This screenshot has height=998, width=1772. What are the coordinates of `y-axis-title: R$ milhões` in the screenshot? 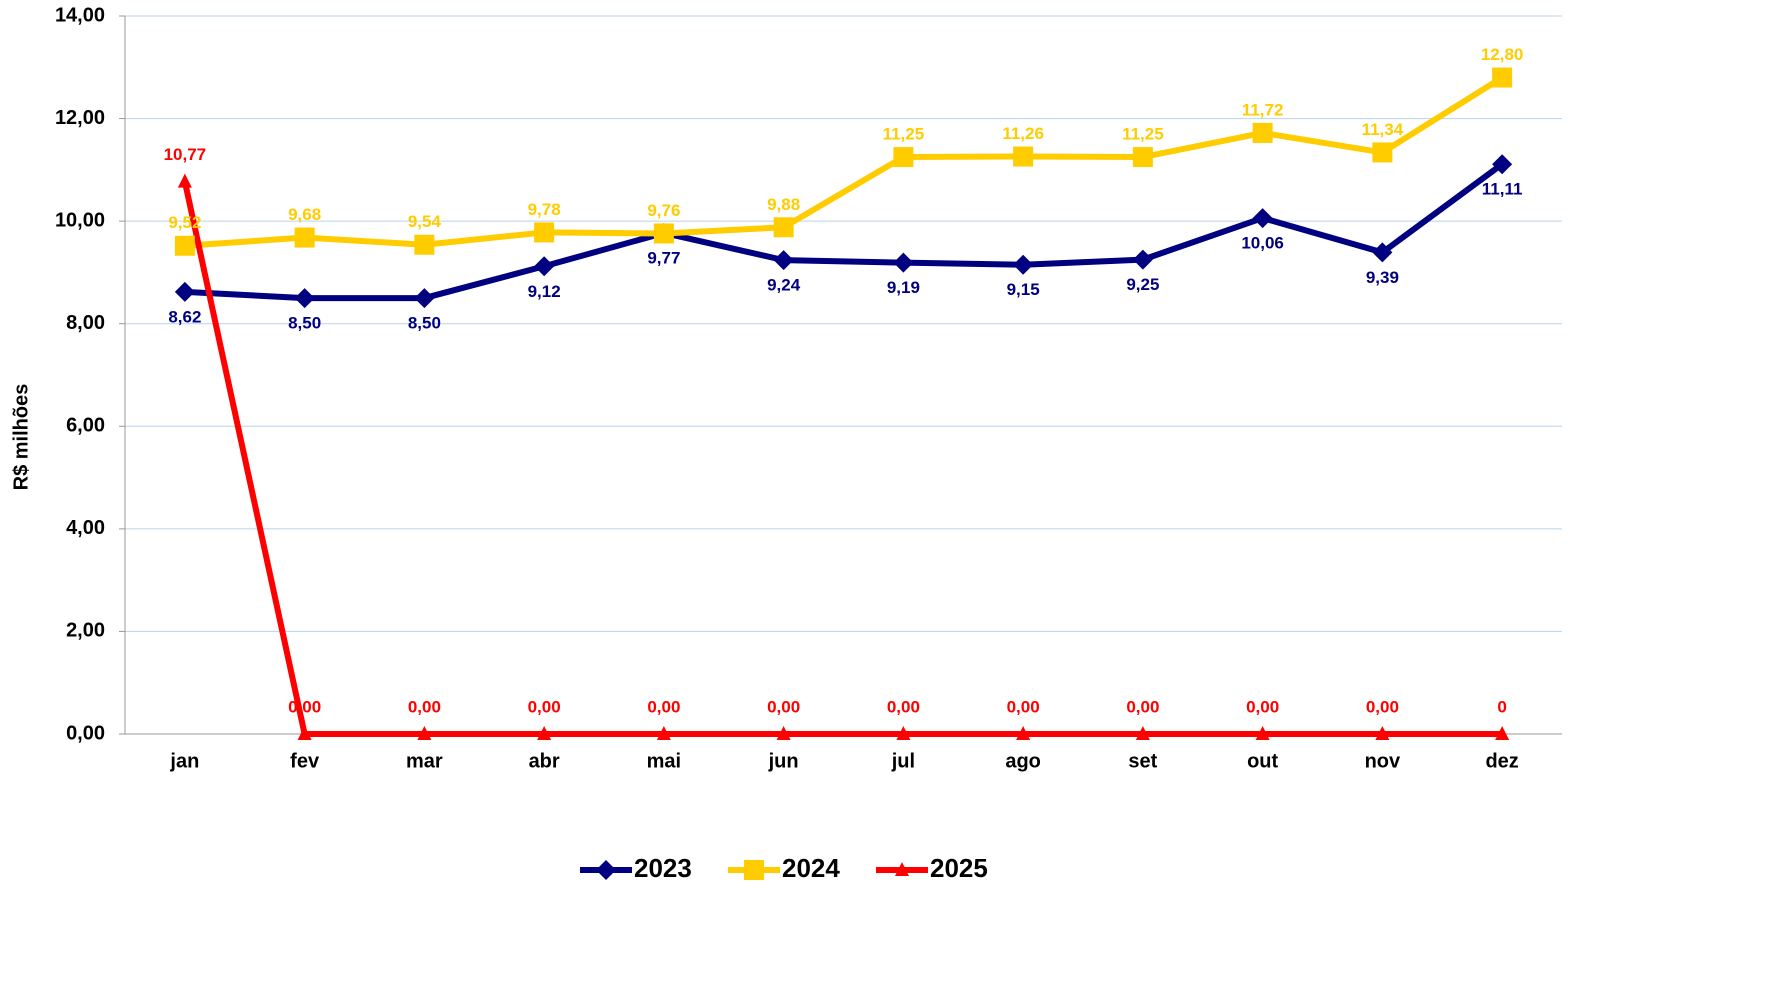 It's located at (21, 437).